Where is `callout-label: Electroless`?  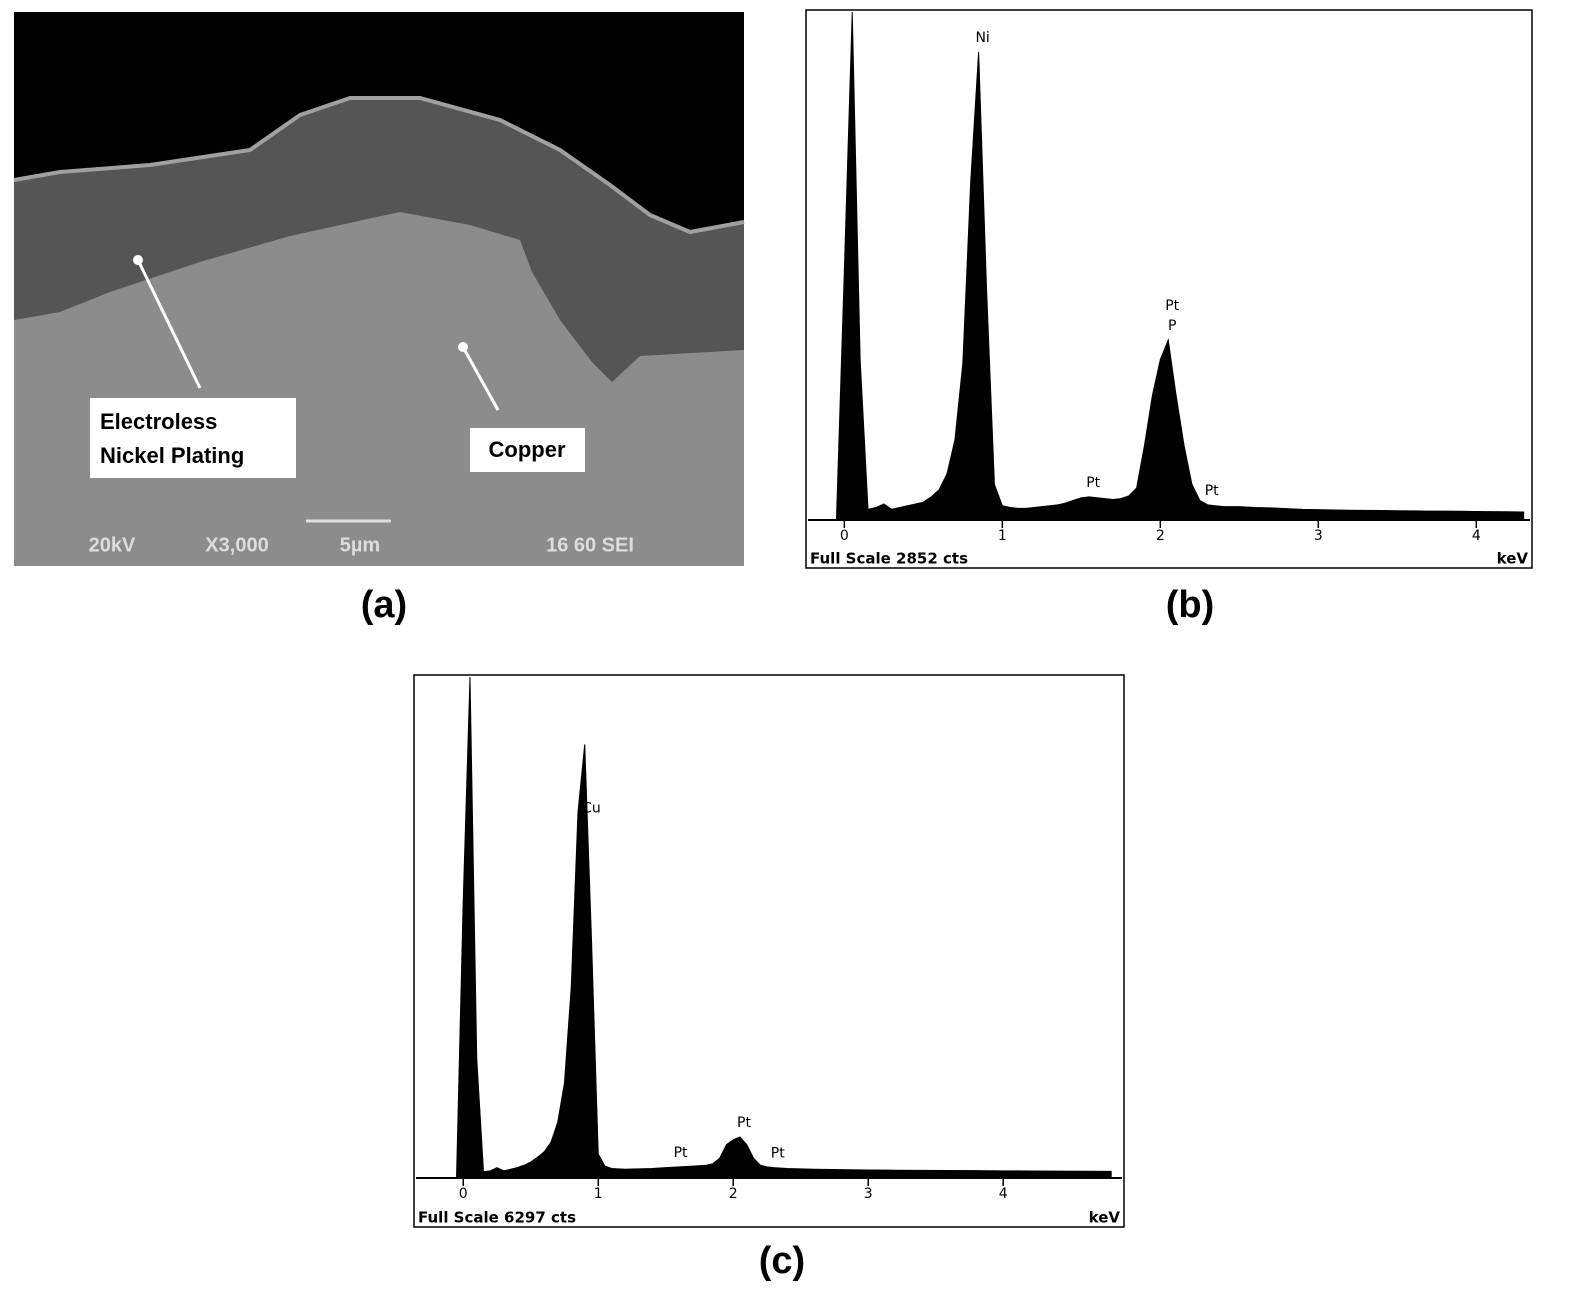 callout-label: Electroless is located at coordinates (158, 421).